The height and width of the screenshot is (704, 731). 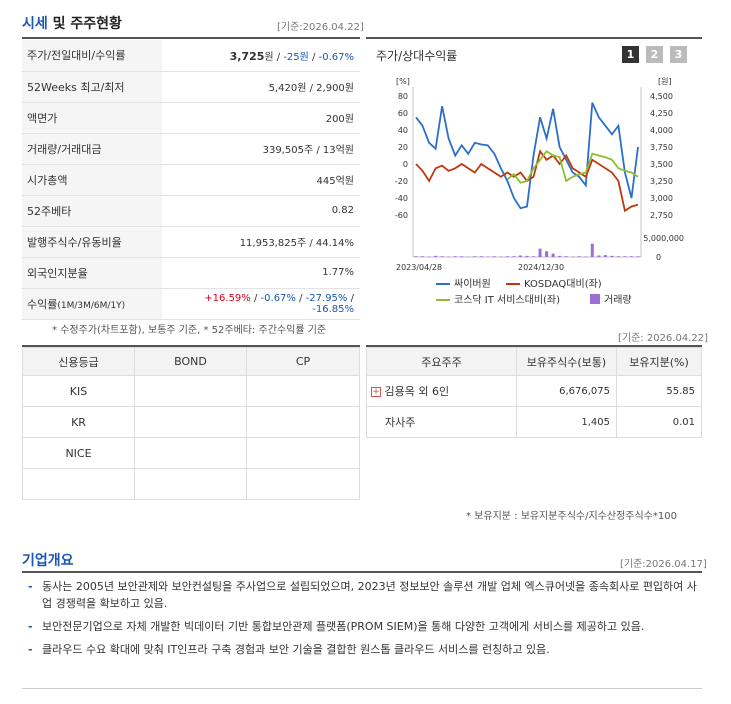 I want to click on return-3m: -0.67%, so click(x=278, y=298).